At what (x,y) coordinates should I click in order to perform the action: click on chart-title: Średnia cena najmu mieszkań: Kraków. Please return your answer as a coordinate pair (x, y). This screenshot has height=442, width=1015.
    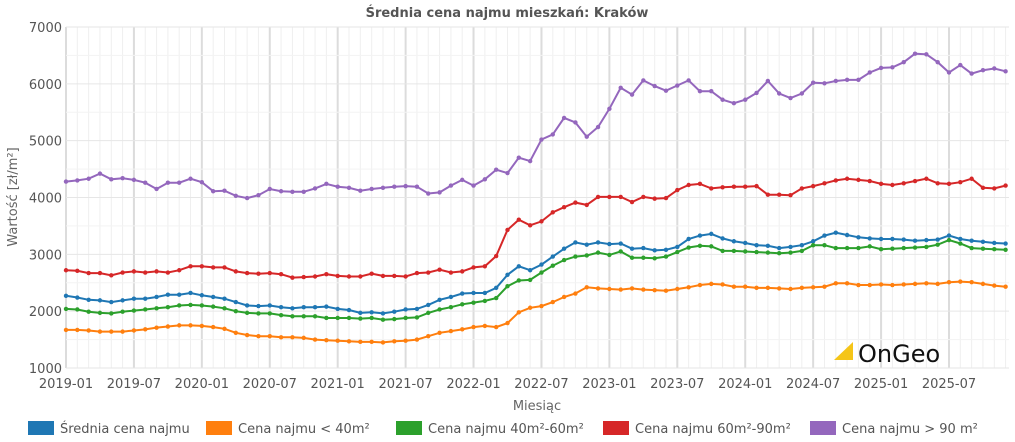
    Looking at the image, I should click on (507, 13).